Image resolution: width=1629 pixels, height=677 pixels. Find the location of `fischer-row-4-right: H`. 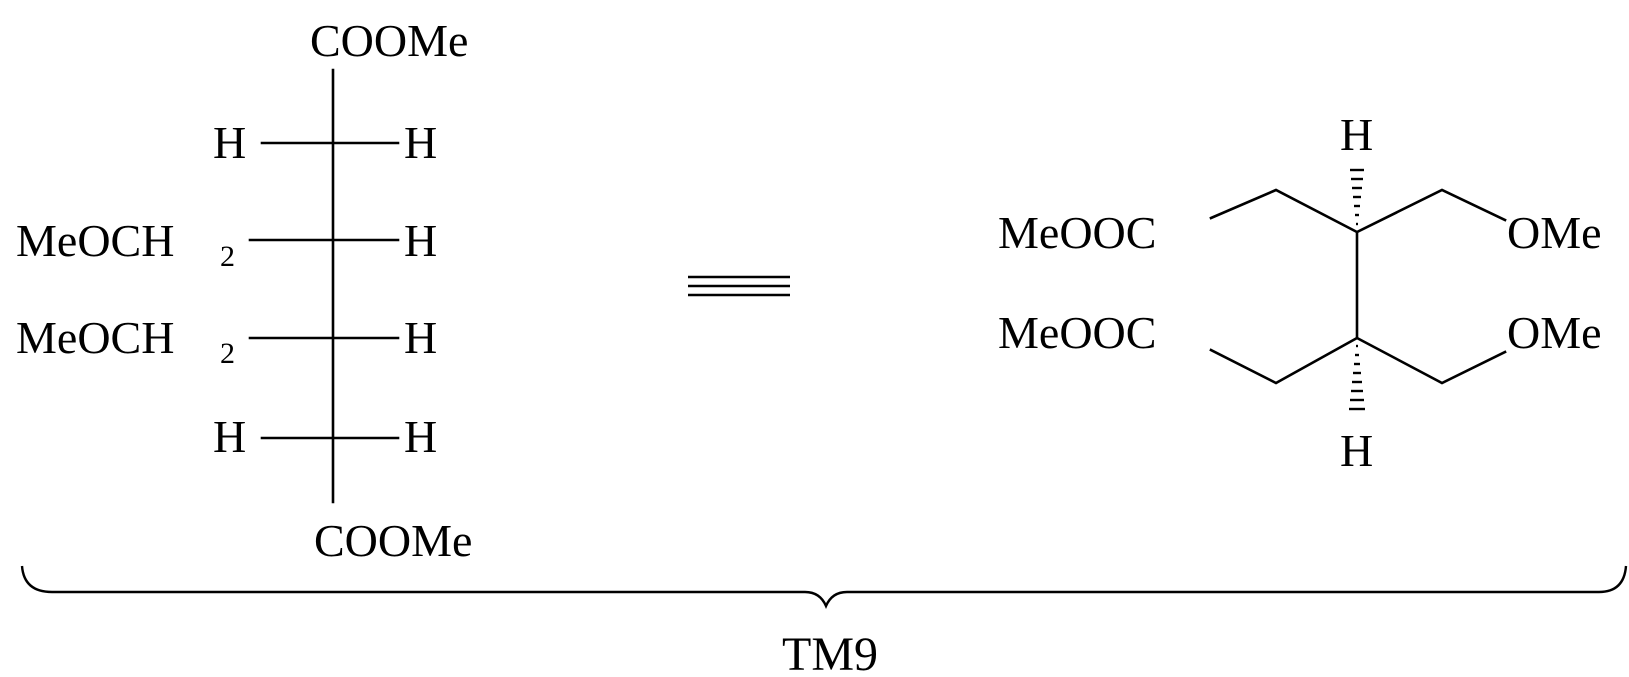

fischer-row-4-right: H is located at coordinates (420, 436).